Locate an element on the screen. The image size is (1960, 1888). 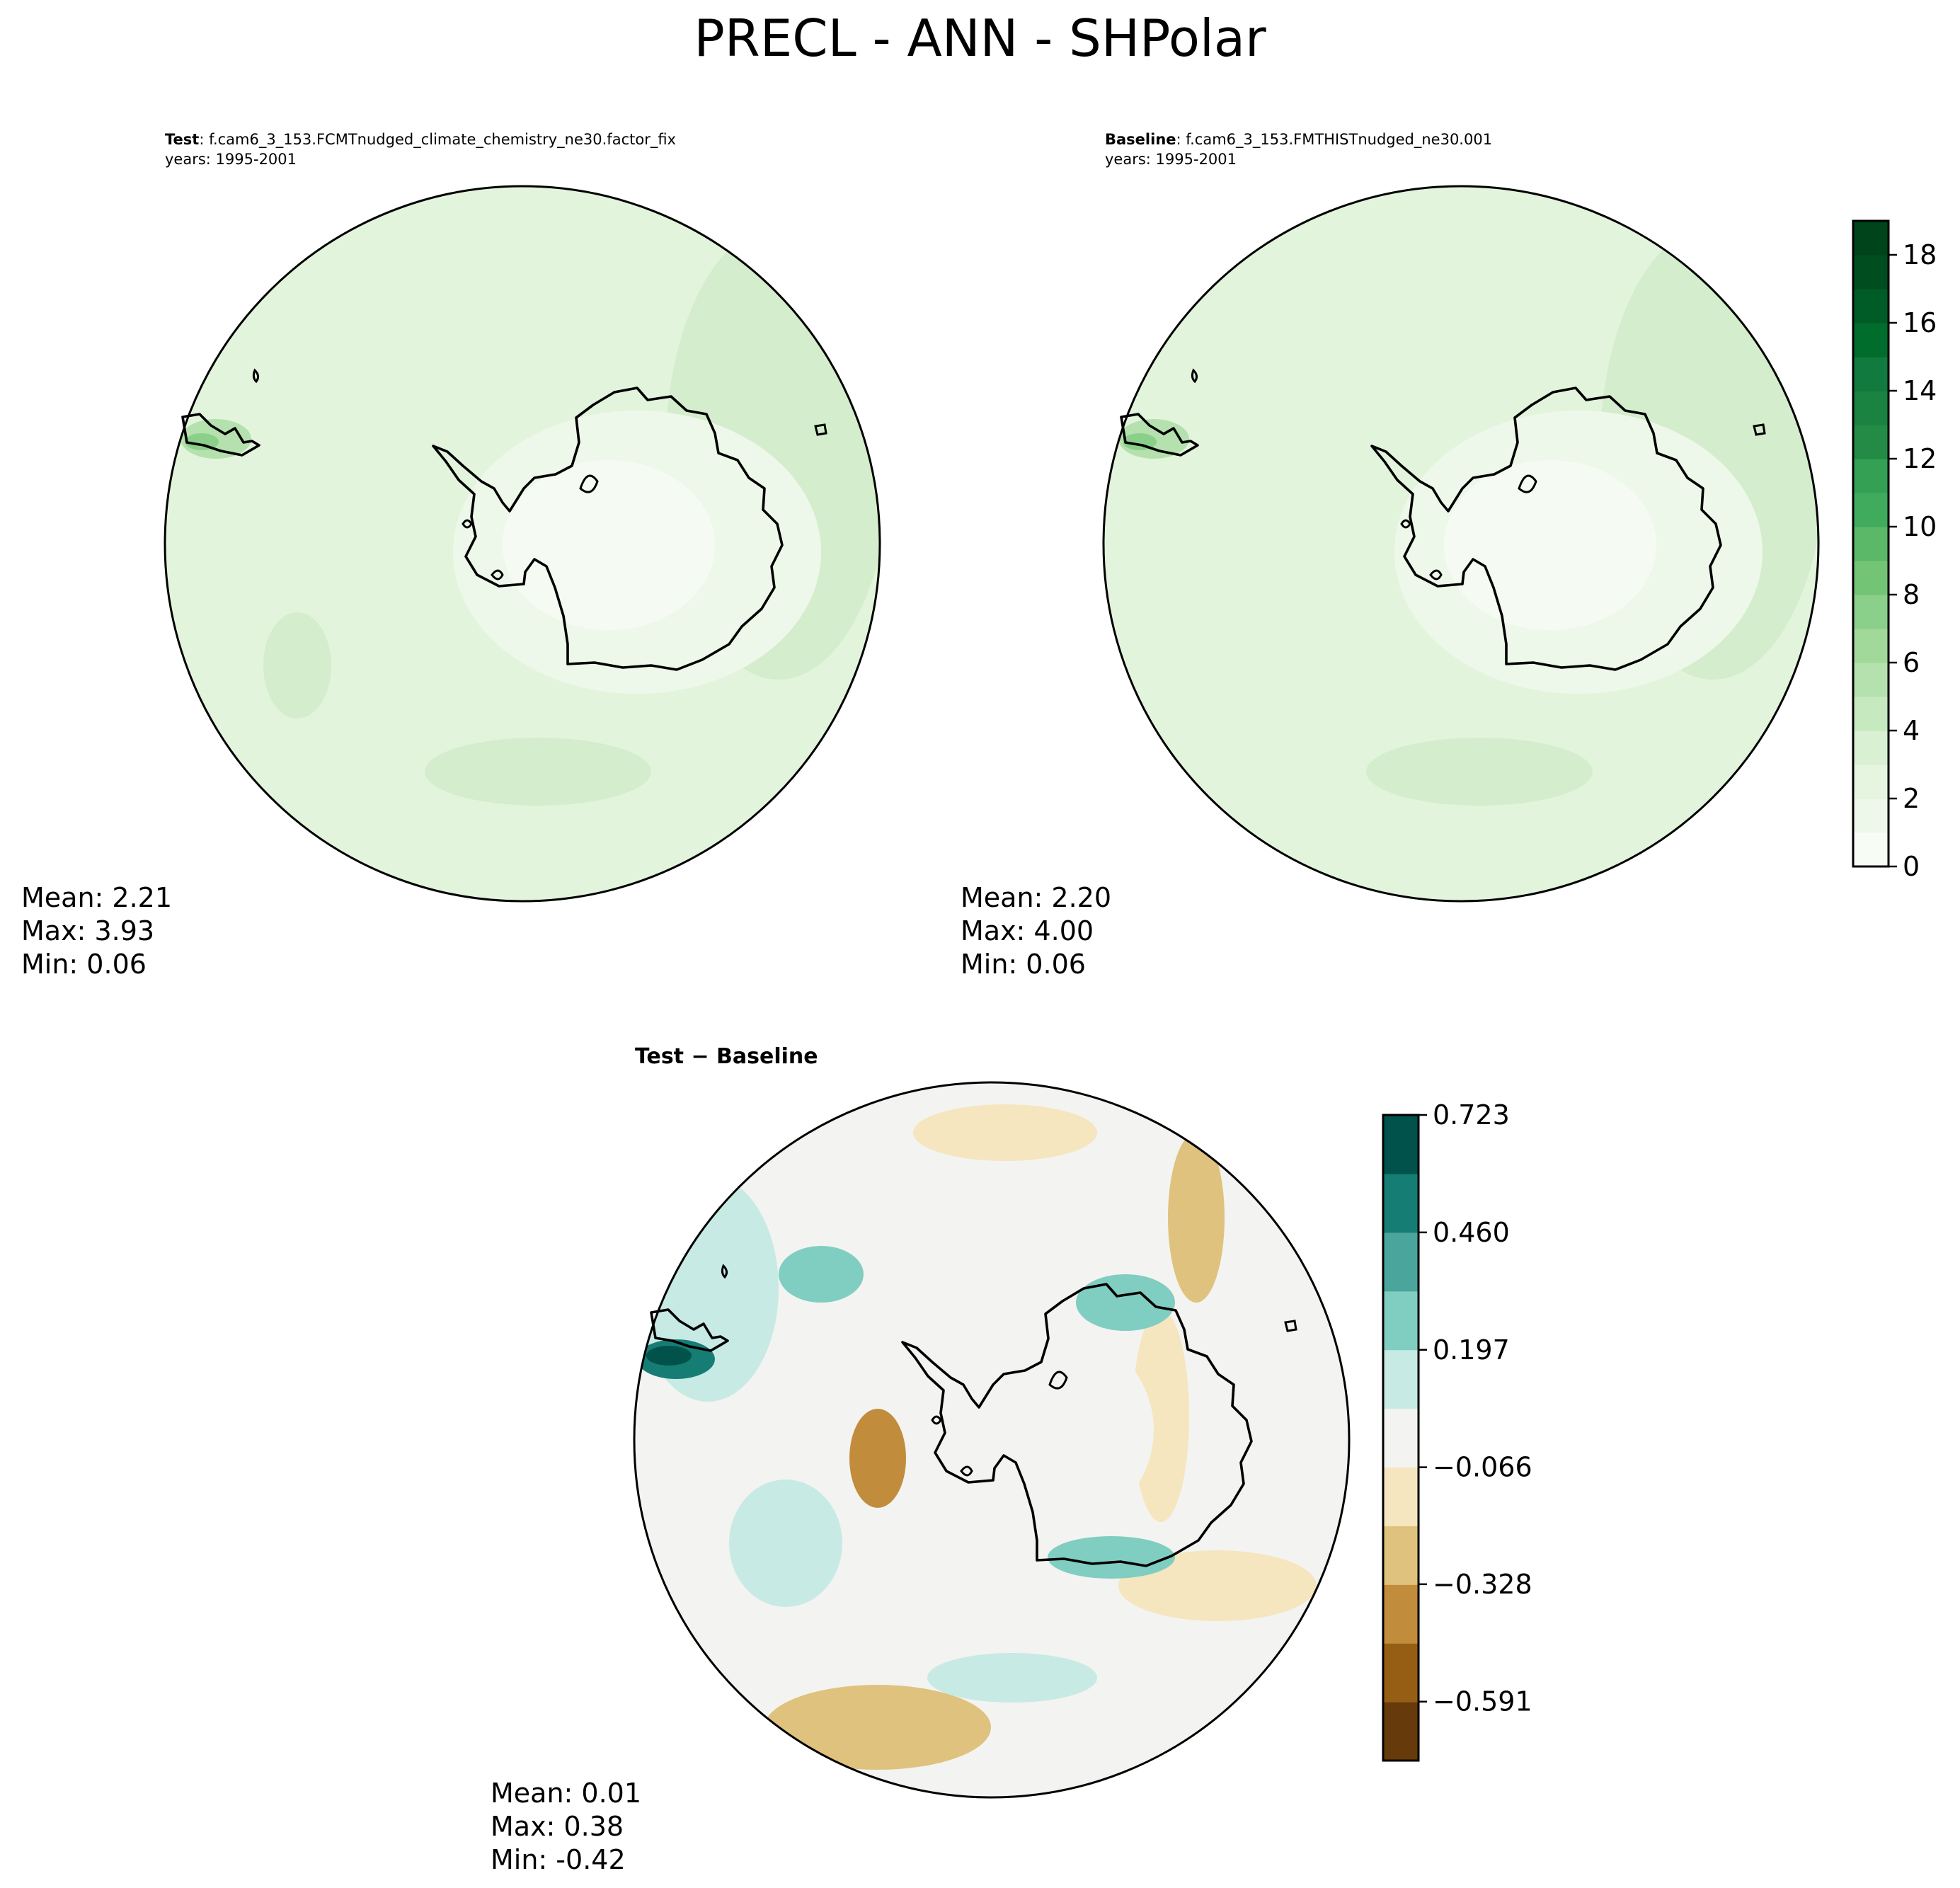
difference-colorbar-frame is located at coordinates (1401, 1438).